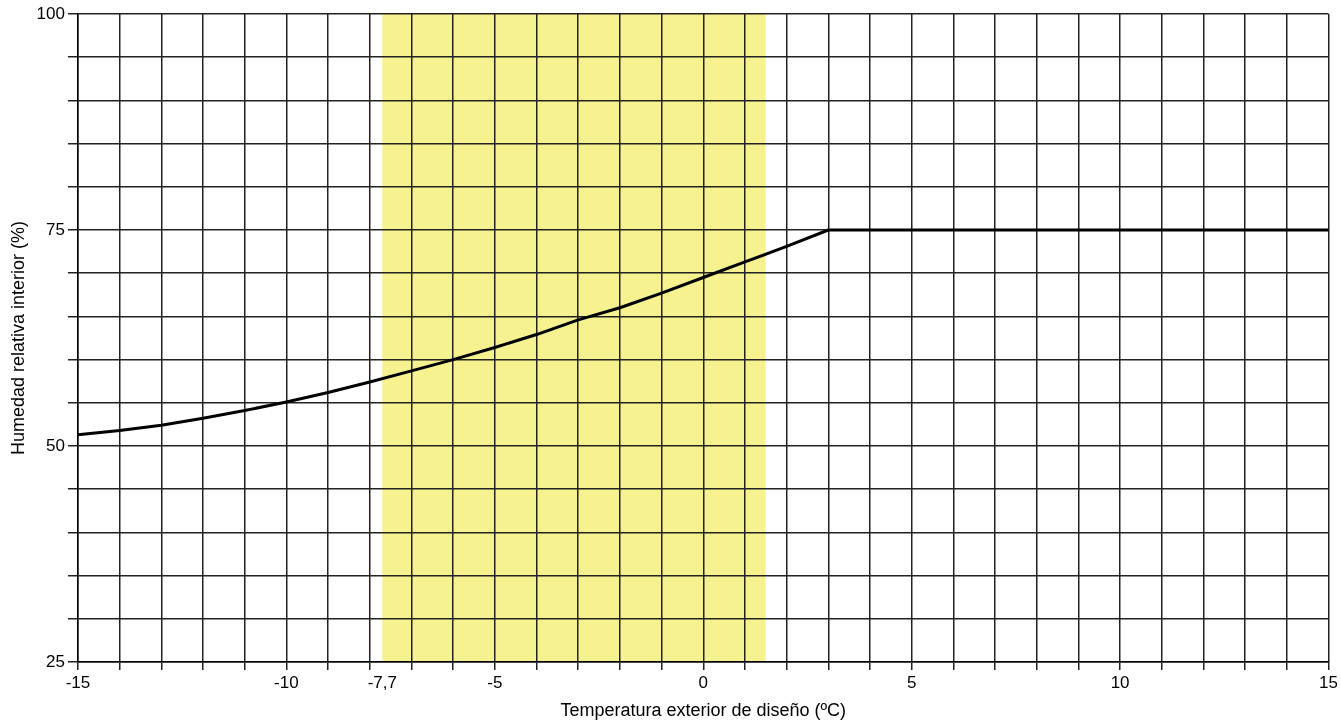 The width and height of the screenshot is (1341, 726). I want to click on x-tick-label: 10, so click(1120, 682).